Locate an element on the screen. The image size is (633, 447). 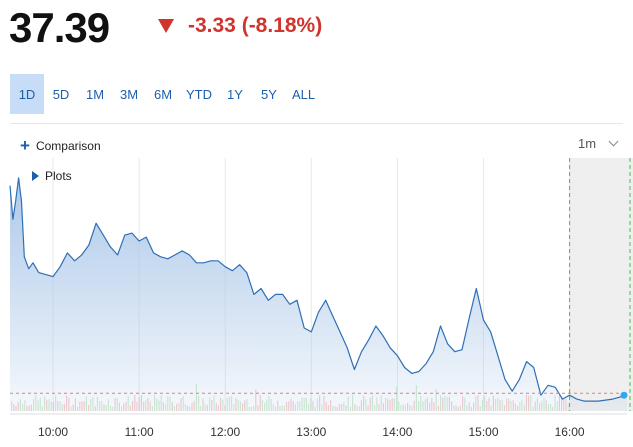
after-hours-region is located at coordinates (601, 284).